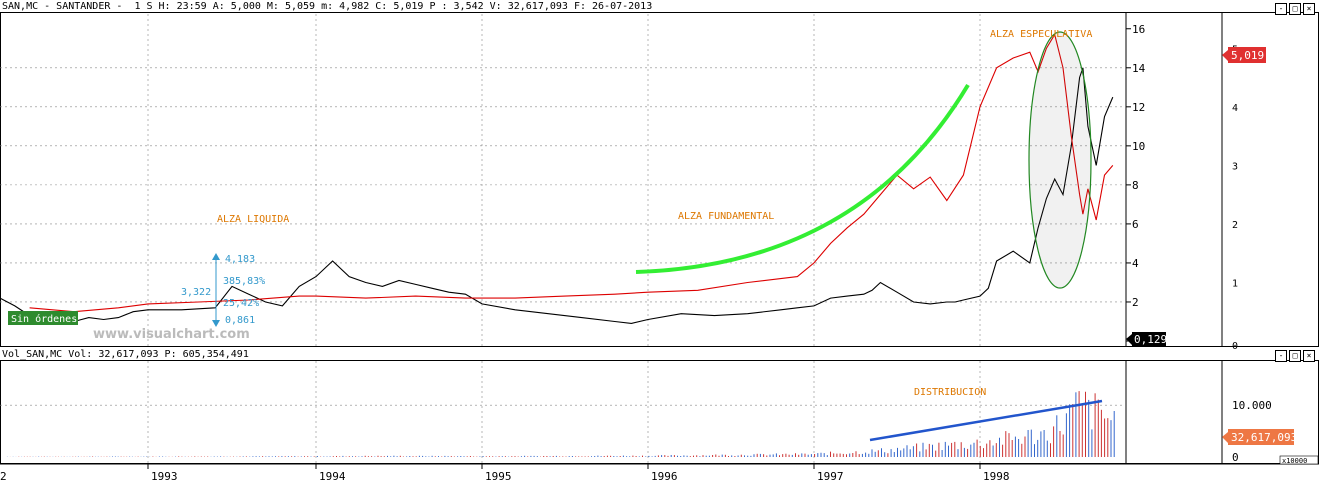  What do you see at coordinates (240, 320) in the screenshot?
I see `measure-label: 0,861` at bounding box center [240, 320].